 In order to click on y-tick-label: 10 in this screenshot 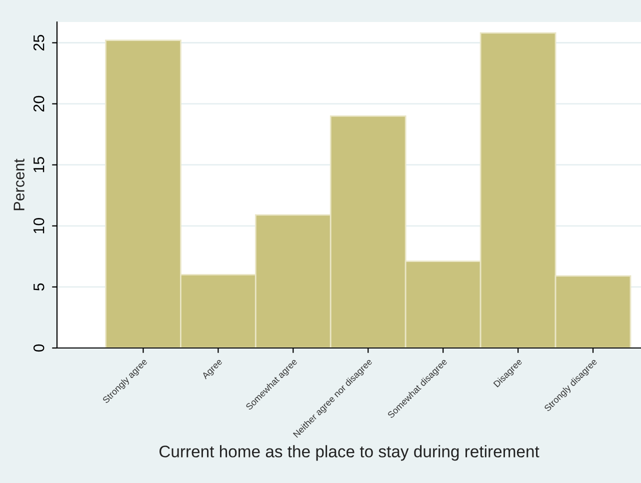, I will do `click(38, 226)`.